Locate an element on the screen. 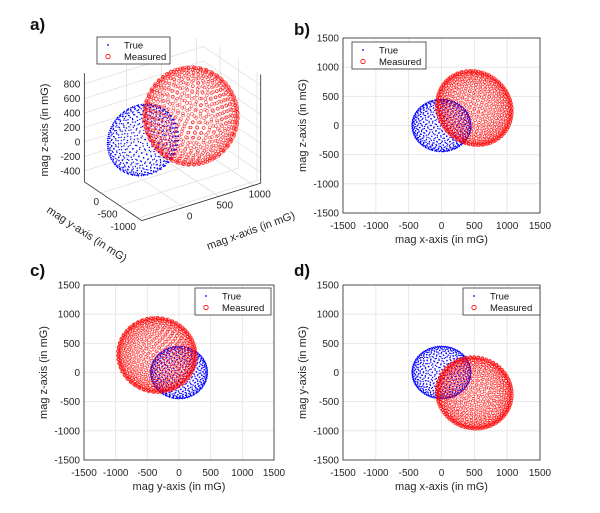 This screenshot has height=513, width=600. y-tick-label: -1000 is located at coordinates (67, 431).